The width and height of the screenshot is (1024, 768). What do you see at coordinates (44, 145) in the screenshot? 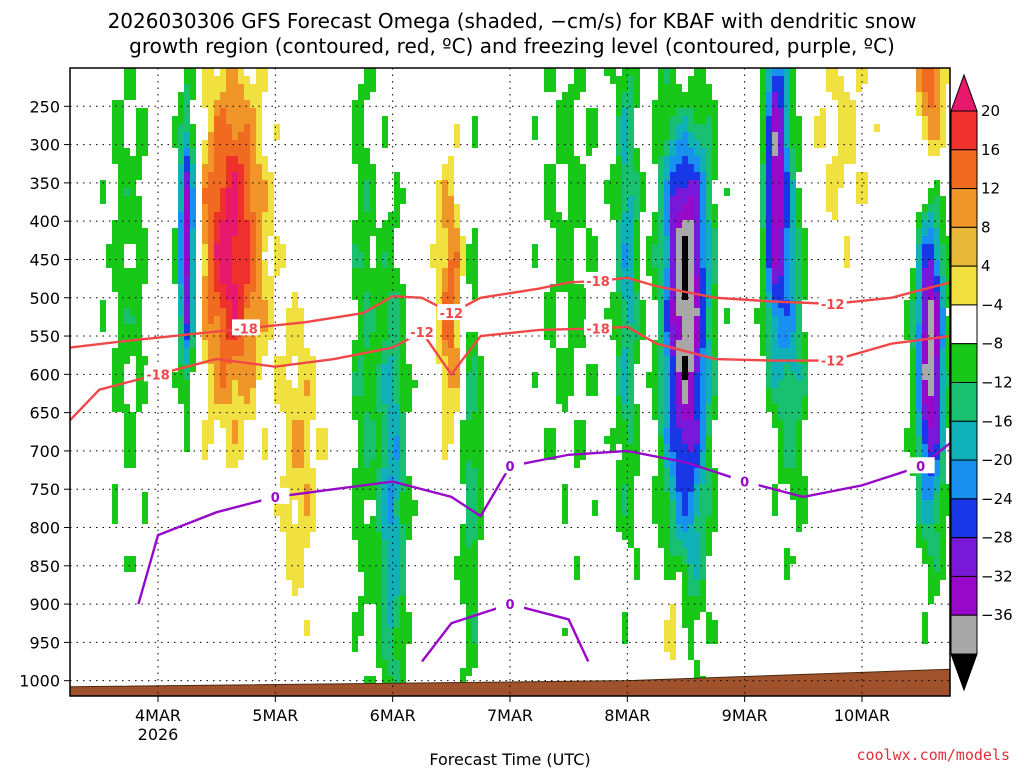
I see `y-tick-label: 300` at bounding box center [44, 145].